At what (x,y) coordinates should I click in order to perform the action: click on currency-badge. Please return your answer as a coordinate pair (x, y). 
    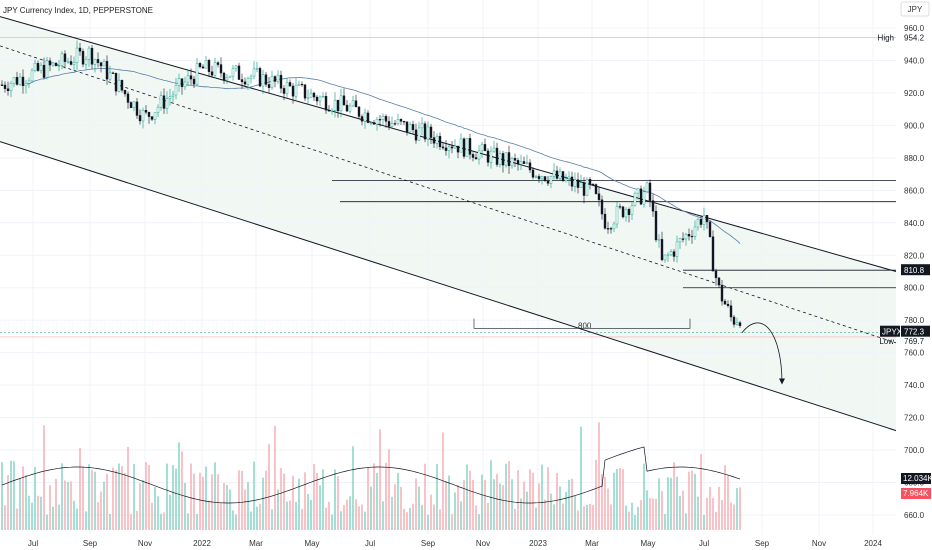
    Looking at the image, I should click on (915, 9).